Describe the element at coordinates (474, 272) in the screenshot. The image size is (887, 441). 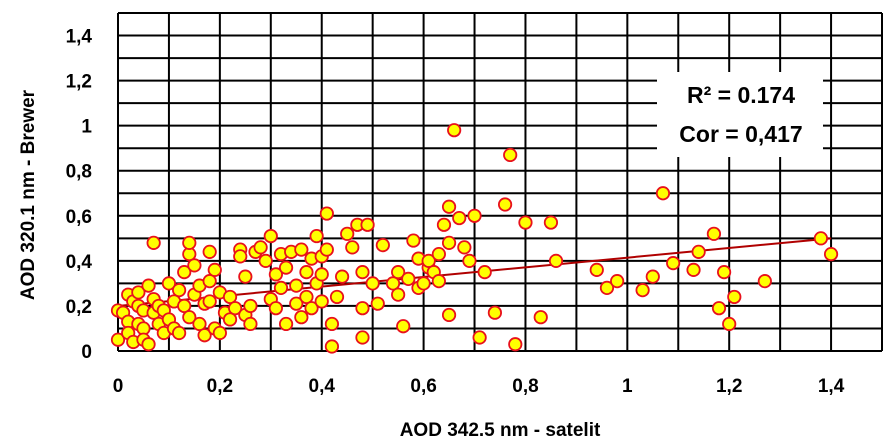
I see `trendline-layer` at that location.